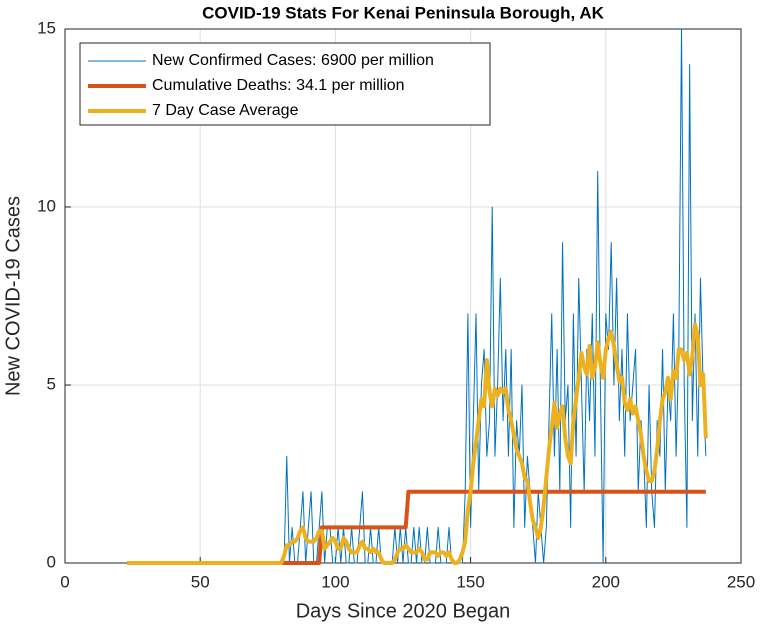  I want to click on x-tick-label: 100, so click(335, 581).